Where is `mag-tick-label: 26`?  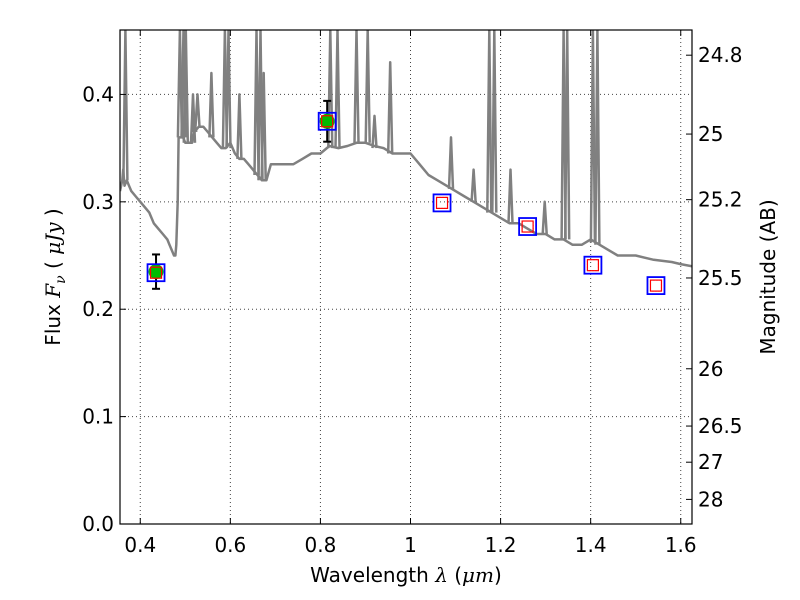
mag-tick-label: 26 is located at coordinates (710, 369).